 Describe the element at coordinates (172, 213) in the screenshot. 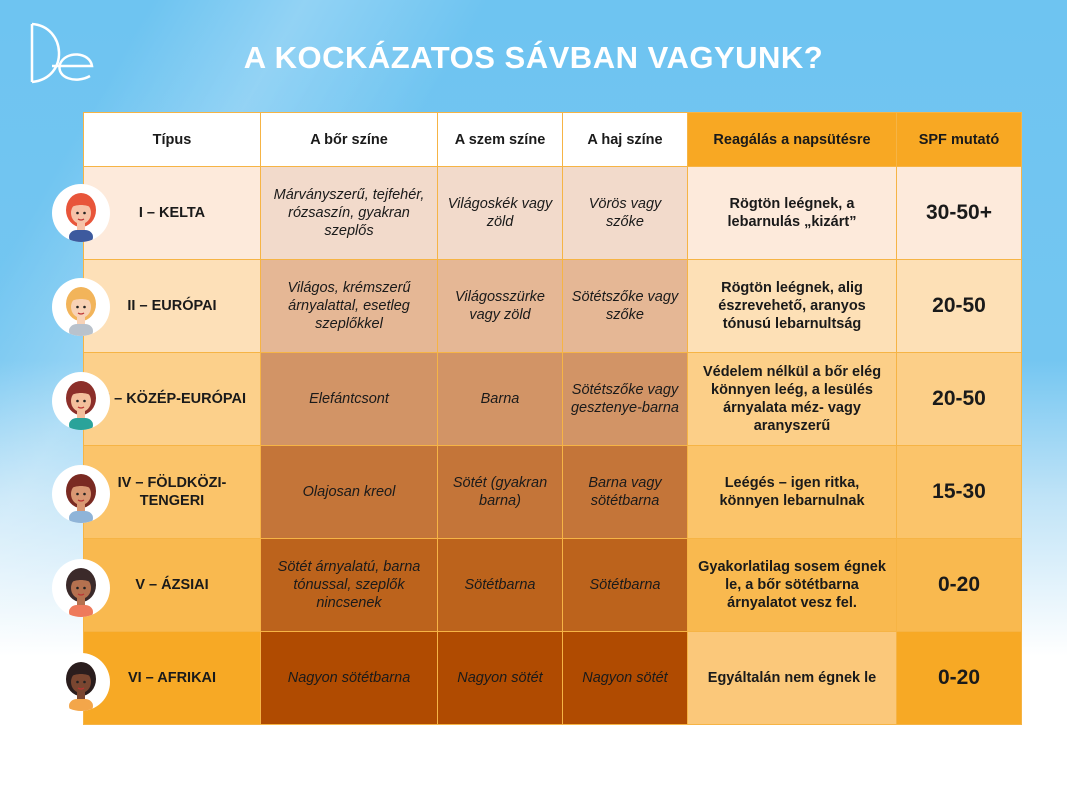

I see `type-cell: I – KELTA` at that location.